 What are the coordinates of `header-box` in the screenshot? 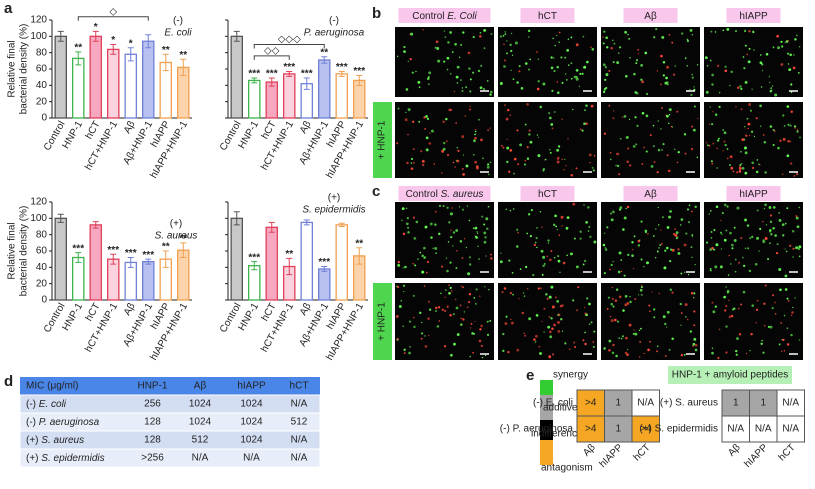 It's located at (650, 15).